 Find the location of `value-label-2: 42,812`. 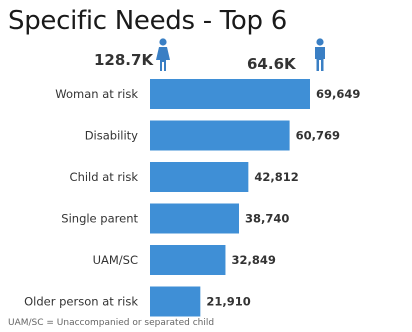

value-label-2: 42,812 is located at coordinates (276, 177).